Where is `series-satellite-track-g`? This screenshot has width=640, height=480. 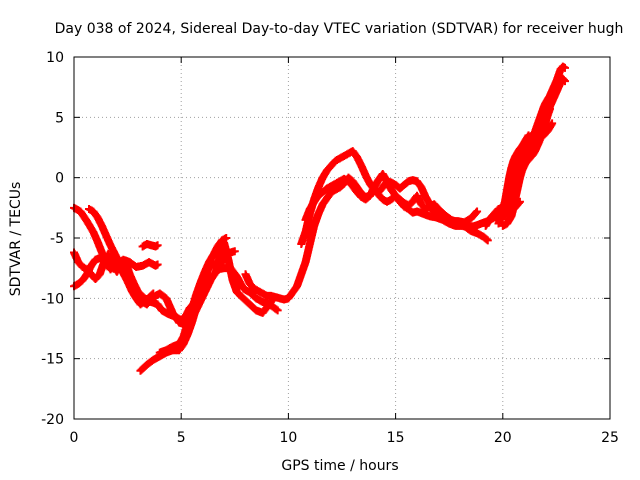 series-satellite-track-g is located at coordinates (193, 295).